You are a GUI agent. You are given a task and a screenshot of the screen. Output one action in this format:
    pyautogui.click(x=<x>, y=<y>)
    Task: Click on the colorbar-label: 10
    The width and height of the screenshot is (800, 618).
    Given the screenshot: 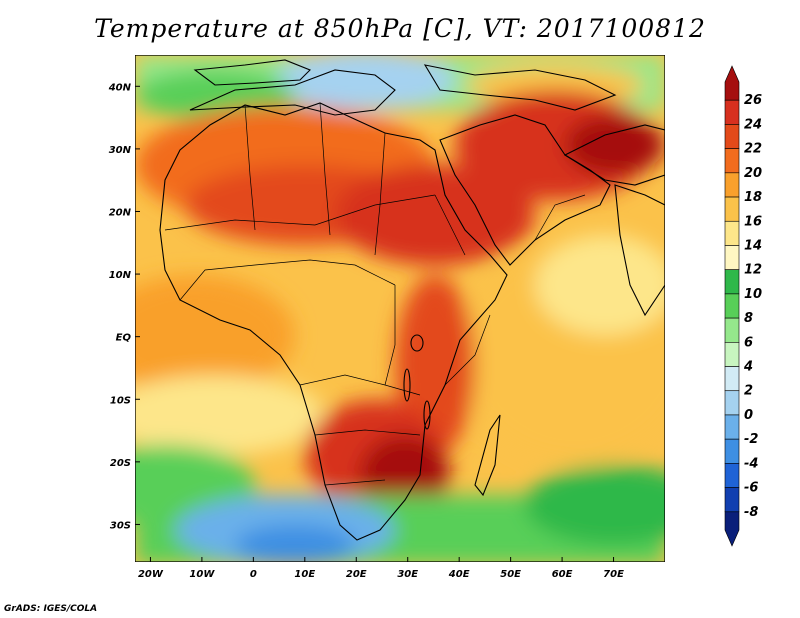 What is the action you would take?
    pyautogui.click(x=753, y=294)
    